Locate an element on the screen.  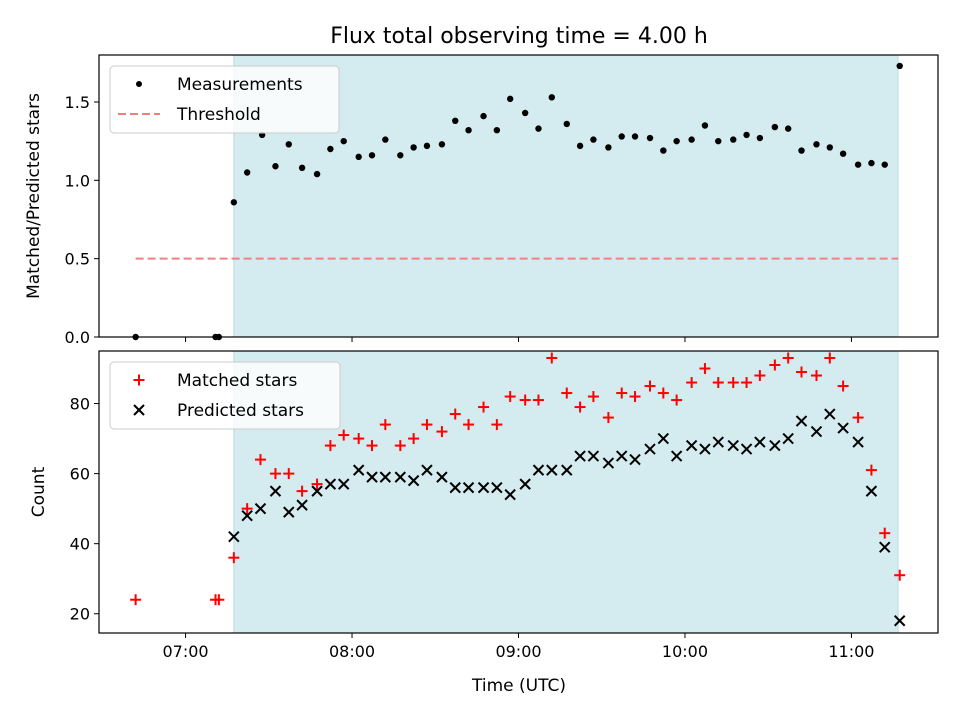
y-tick-label: 0.0 is located at coordinates (77, 337).